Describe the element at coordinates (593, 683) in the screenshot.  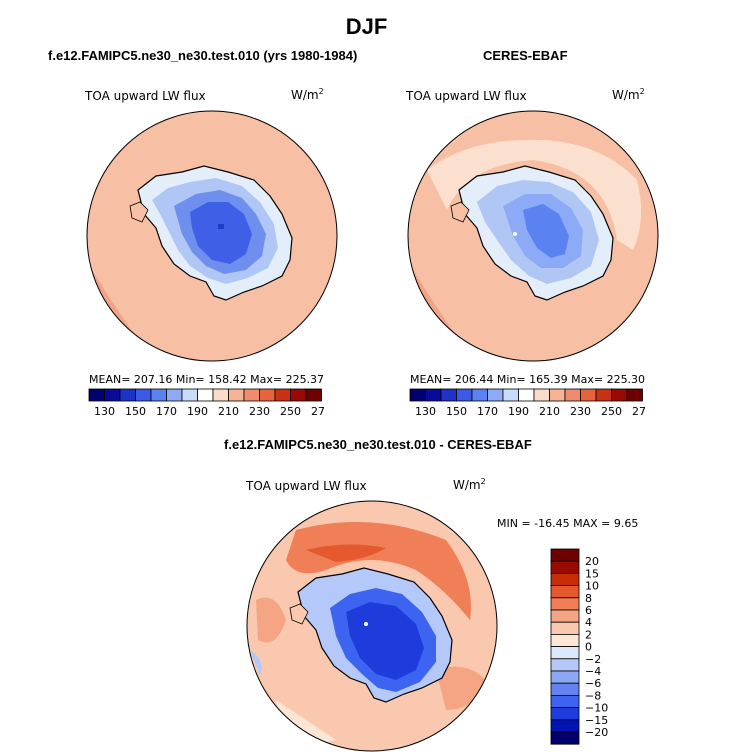
I see `panel-3-colorbar-tick-label: −6` at that location.